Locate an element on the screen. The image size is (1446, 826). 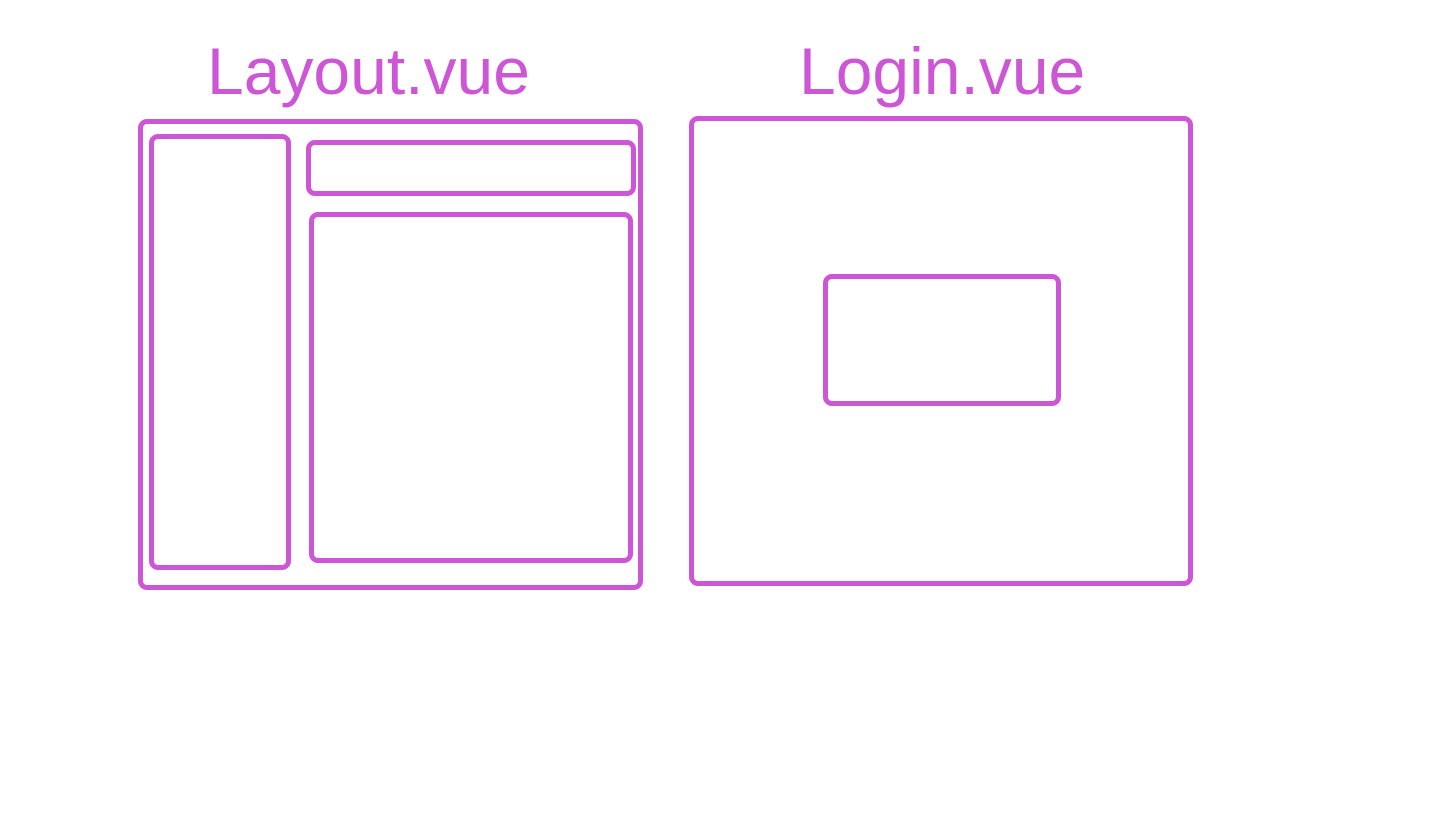
layout-sidebar-region is located at coordinates (220, 352).